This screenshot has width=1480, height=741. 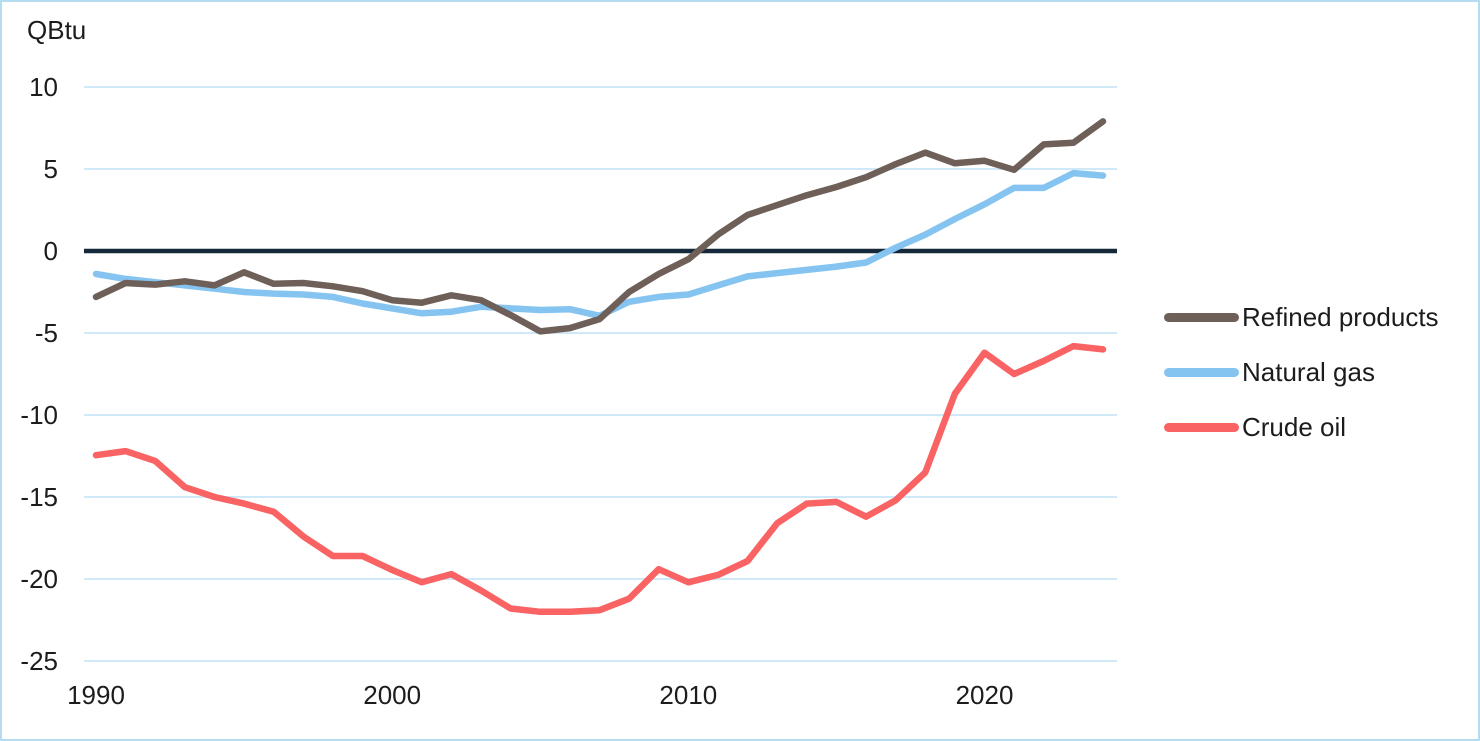 I want to click on y-tick-label: 0, so click(x=51, y=251).